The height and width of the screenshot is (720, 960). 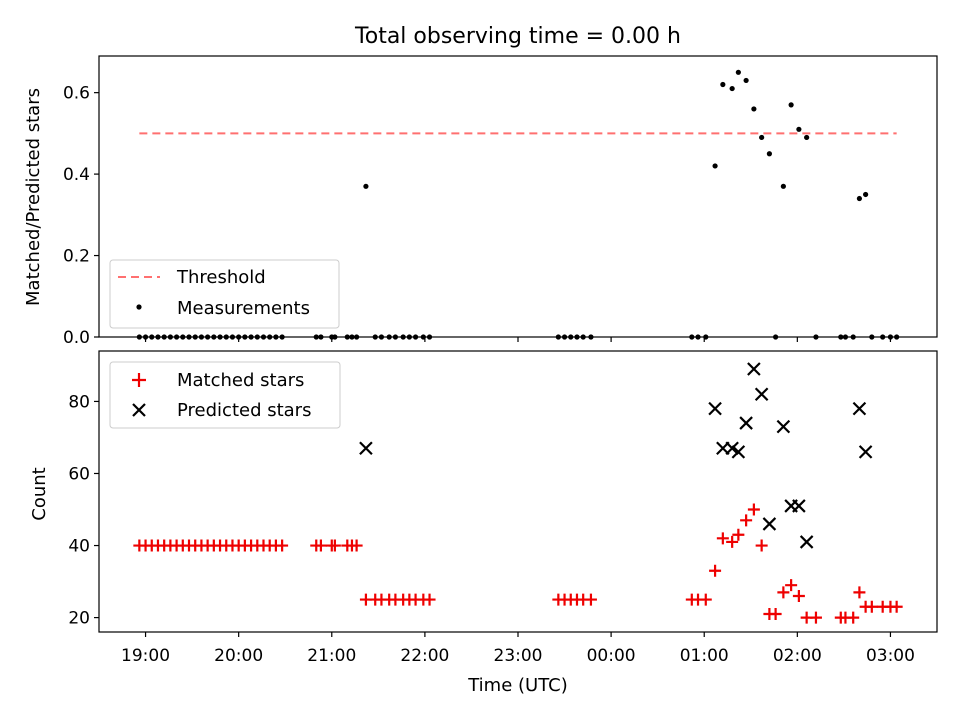 I want to click on top-x-ticks, so click(x=518, y=339).